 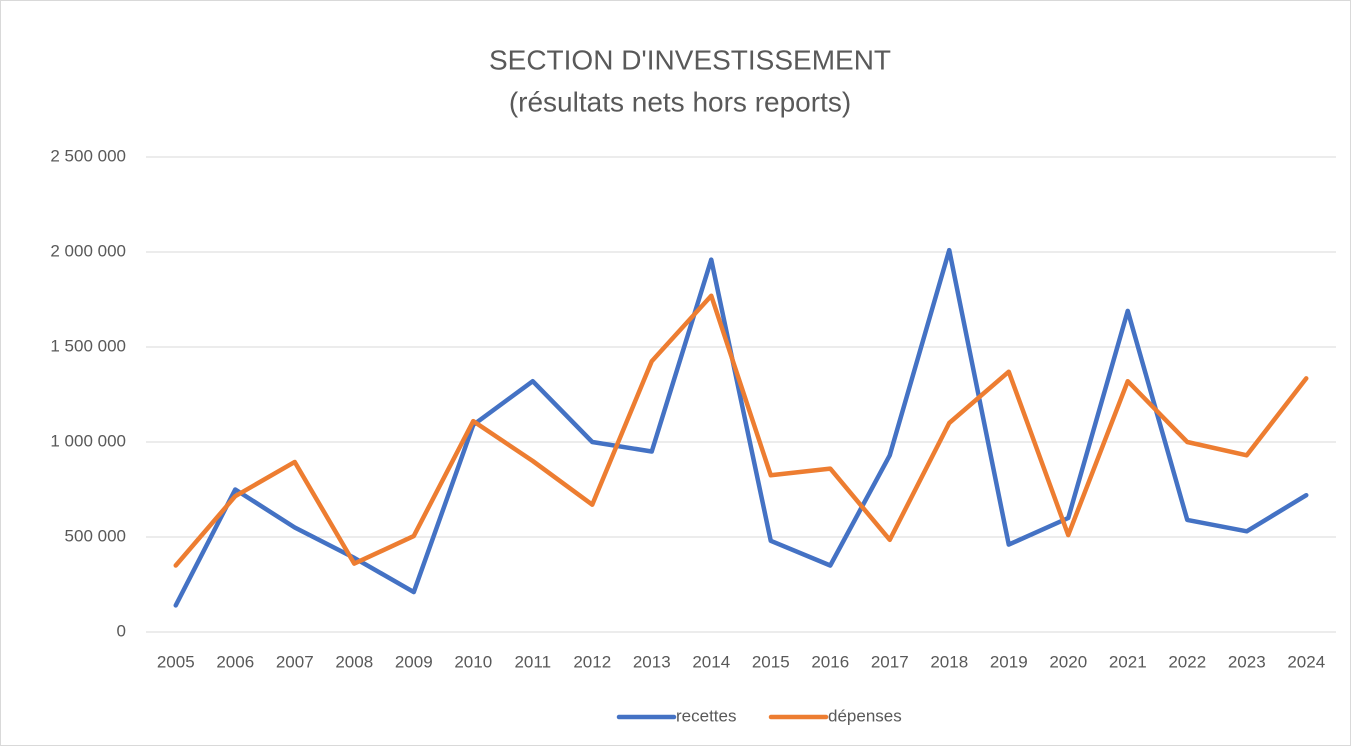 I want to click on x-tick-label: 2006, so click(x=235, y=661).